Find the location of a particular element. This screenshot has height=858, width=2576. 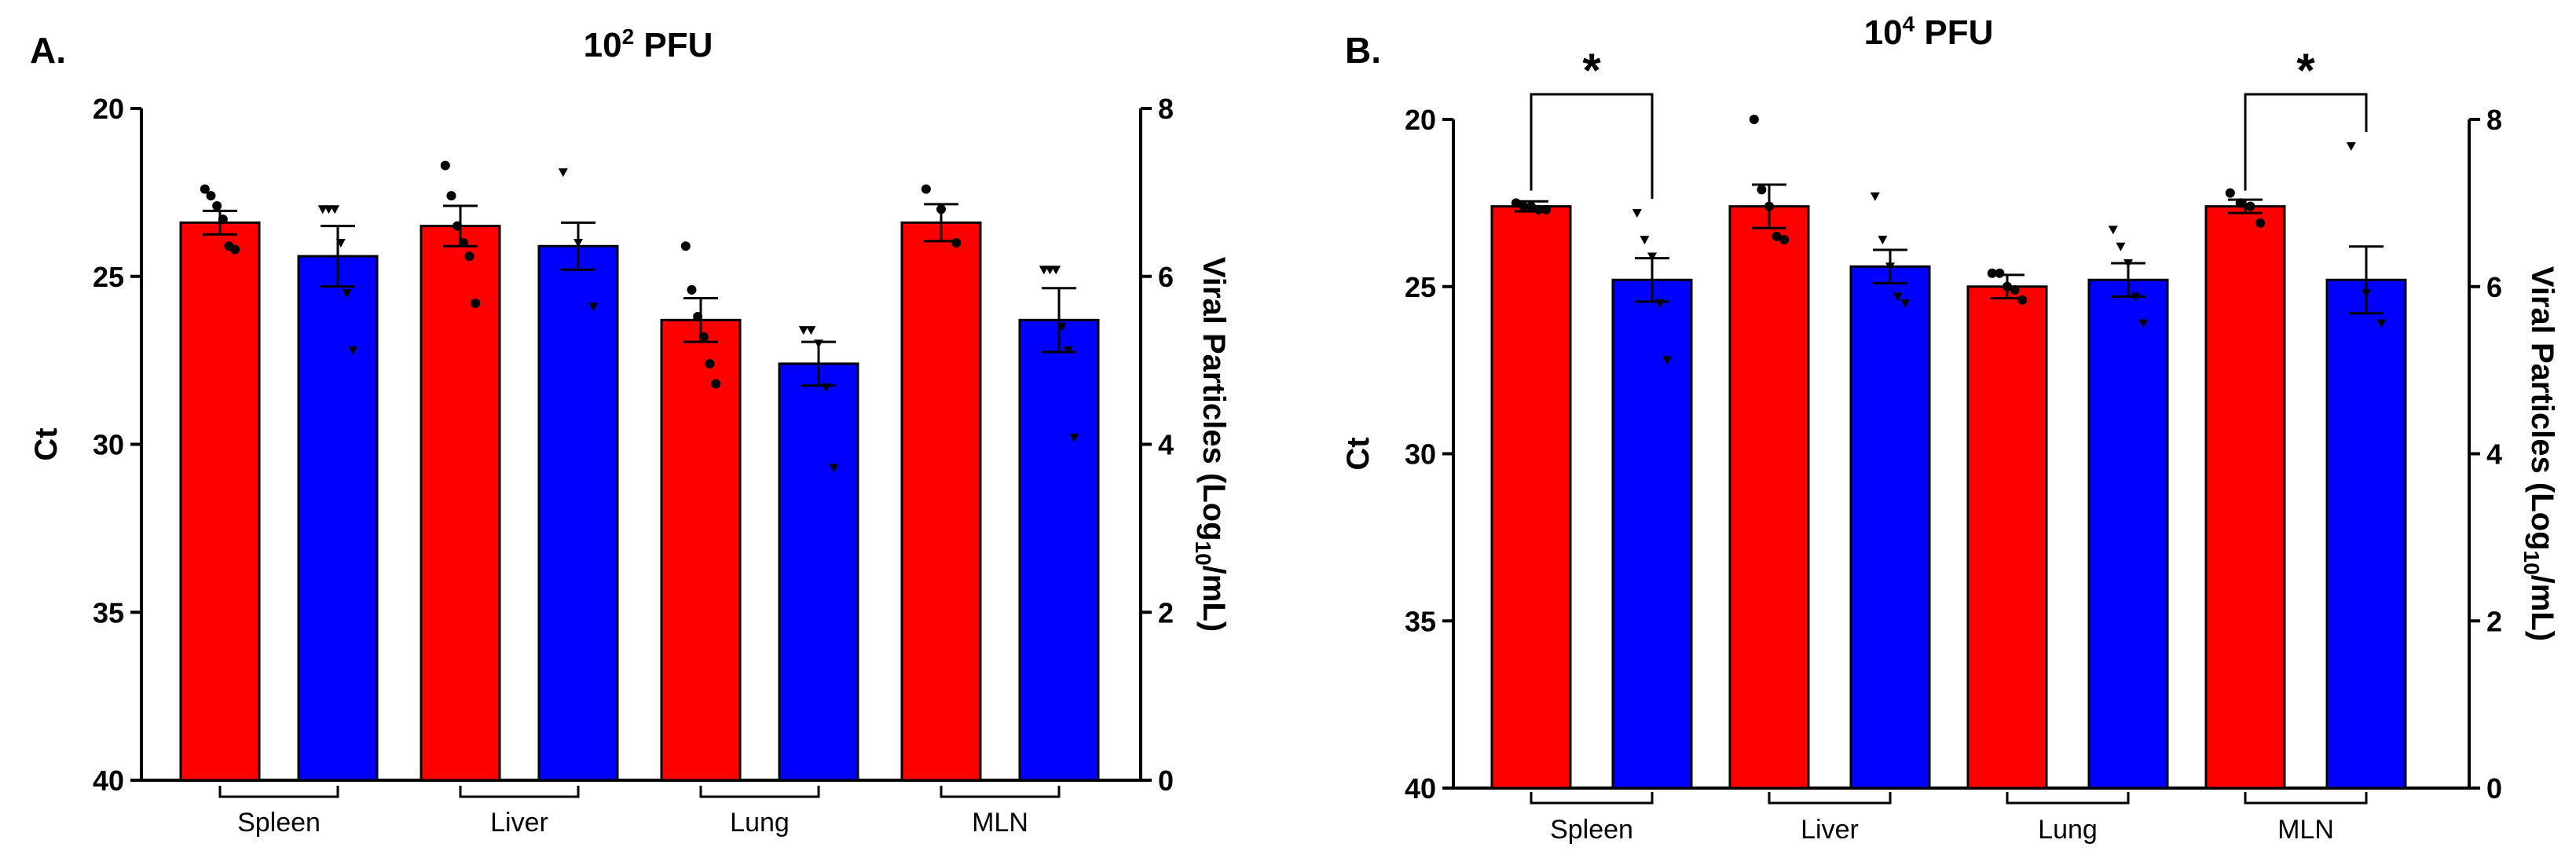

bar-red-spleen is located at coordinates (220, 501).